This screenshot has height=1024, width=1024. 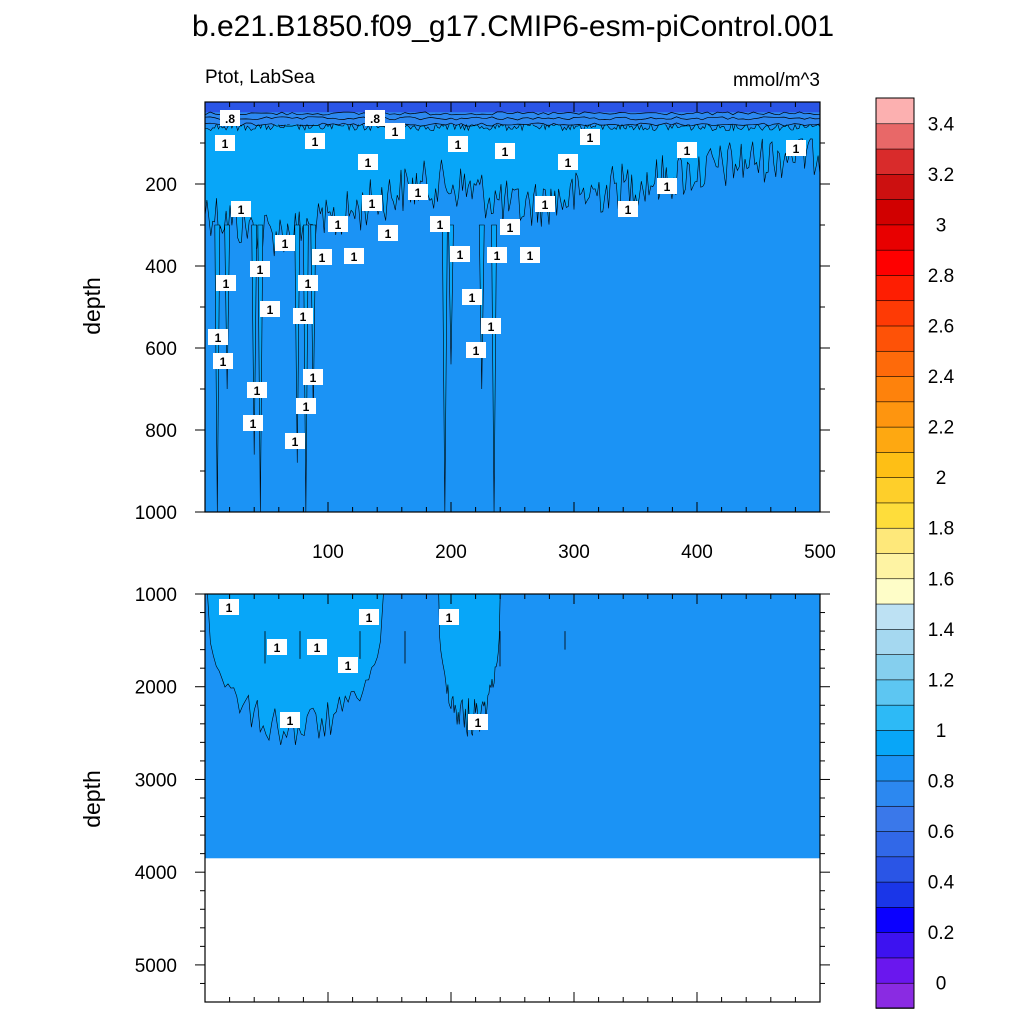 What do you see at coordinates (156, 873) in the screenshot?
I see `lower-y-tick-label-4000: 4000` at bounding box center [156, 873].